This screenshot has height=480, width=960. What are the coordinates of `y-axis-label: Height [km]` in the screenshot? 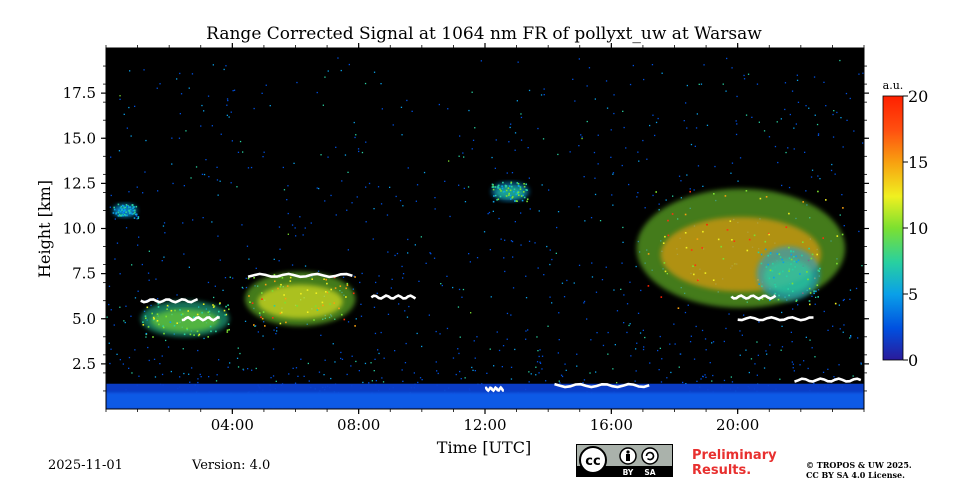 It's located at (44, 229).